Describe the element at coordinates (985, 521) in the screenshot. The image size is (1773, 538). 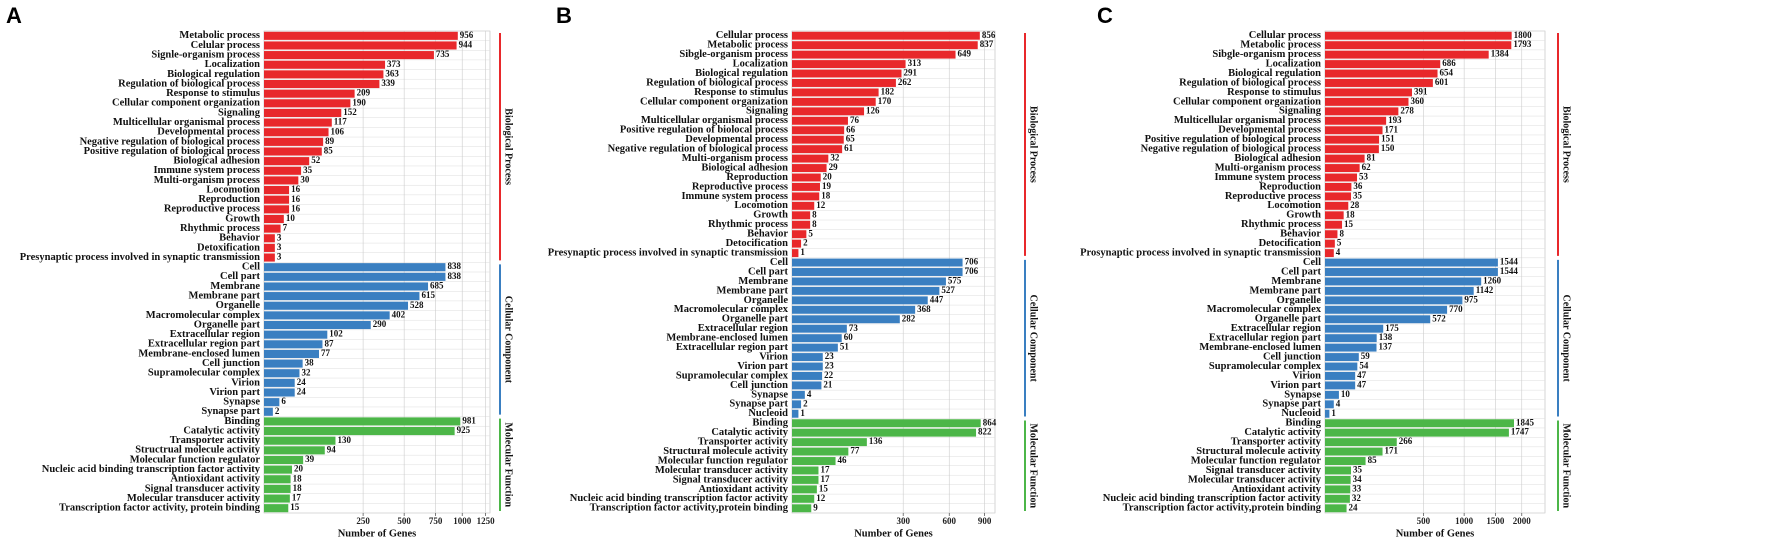
I see `x-tick-label: 900` at that location.